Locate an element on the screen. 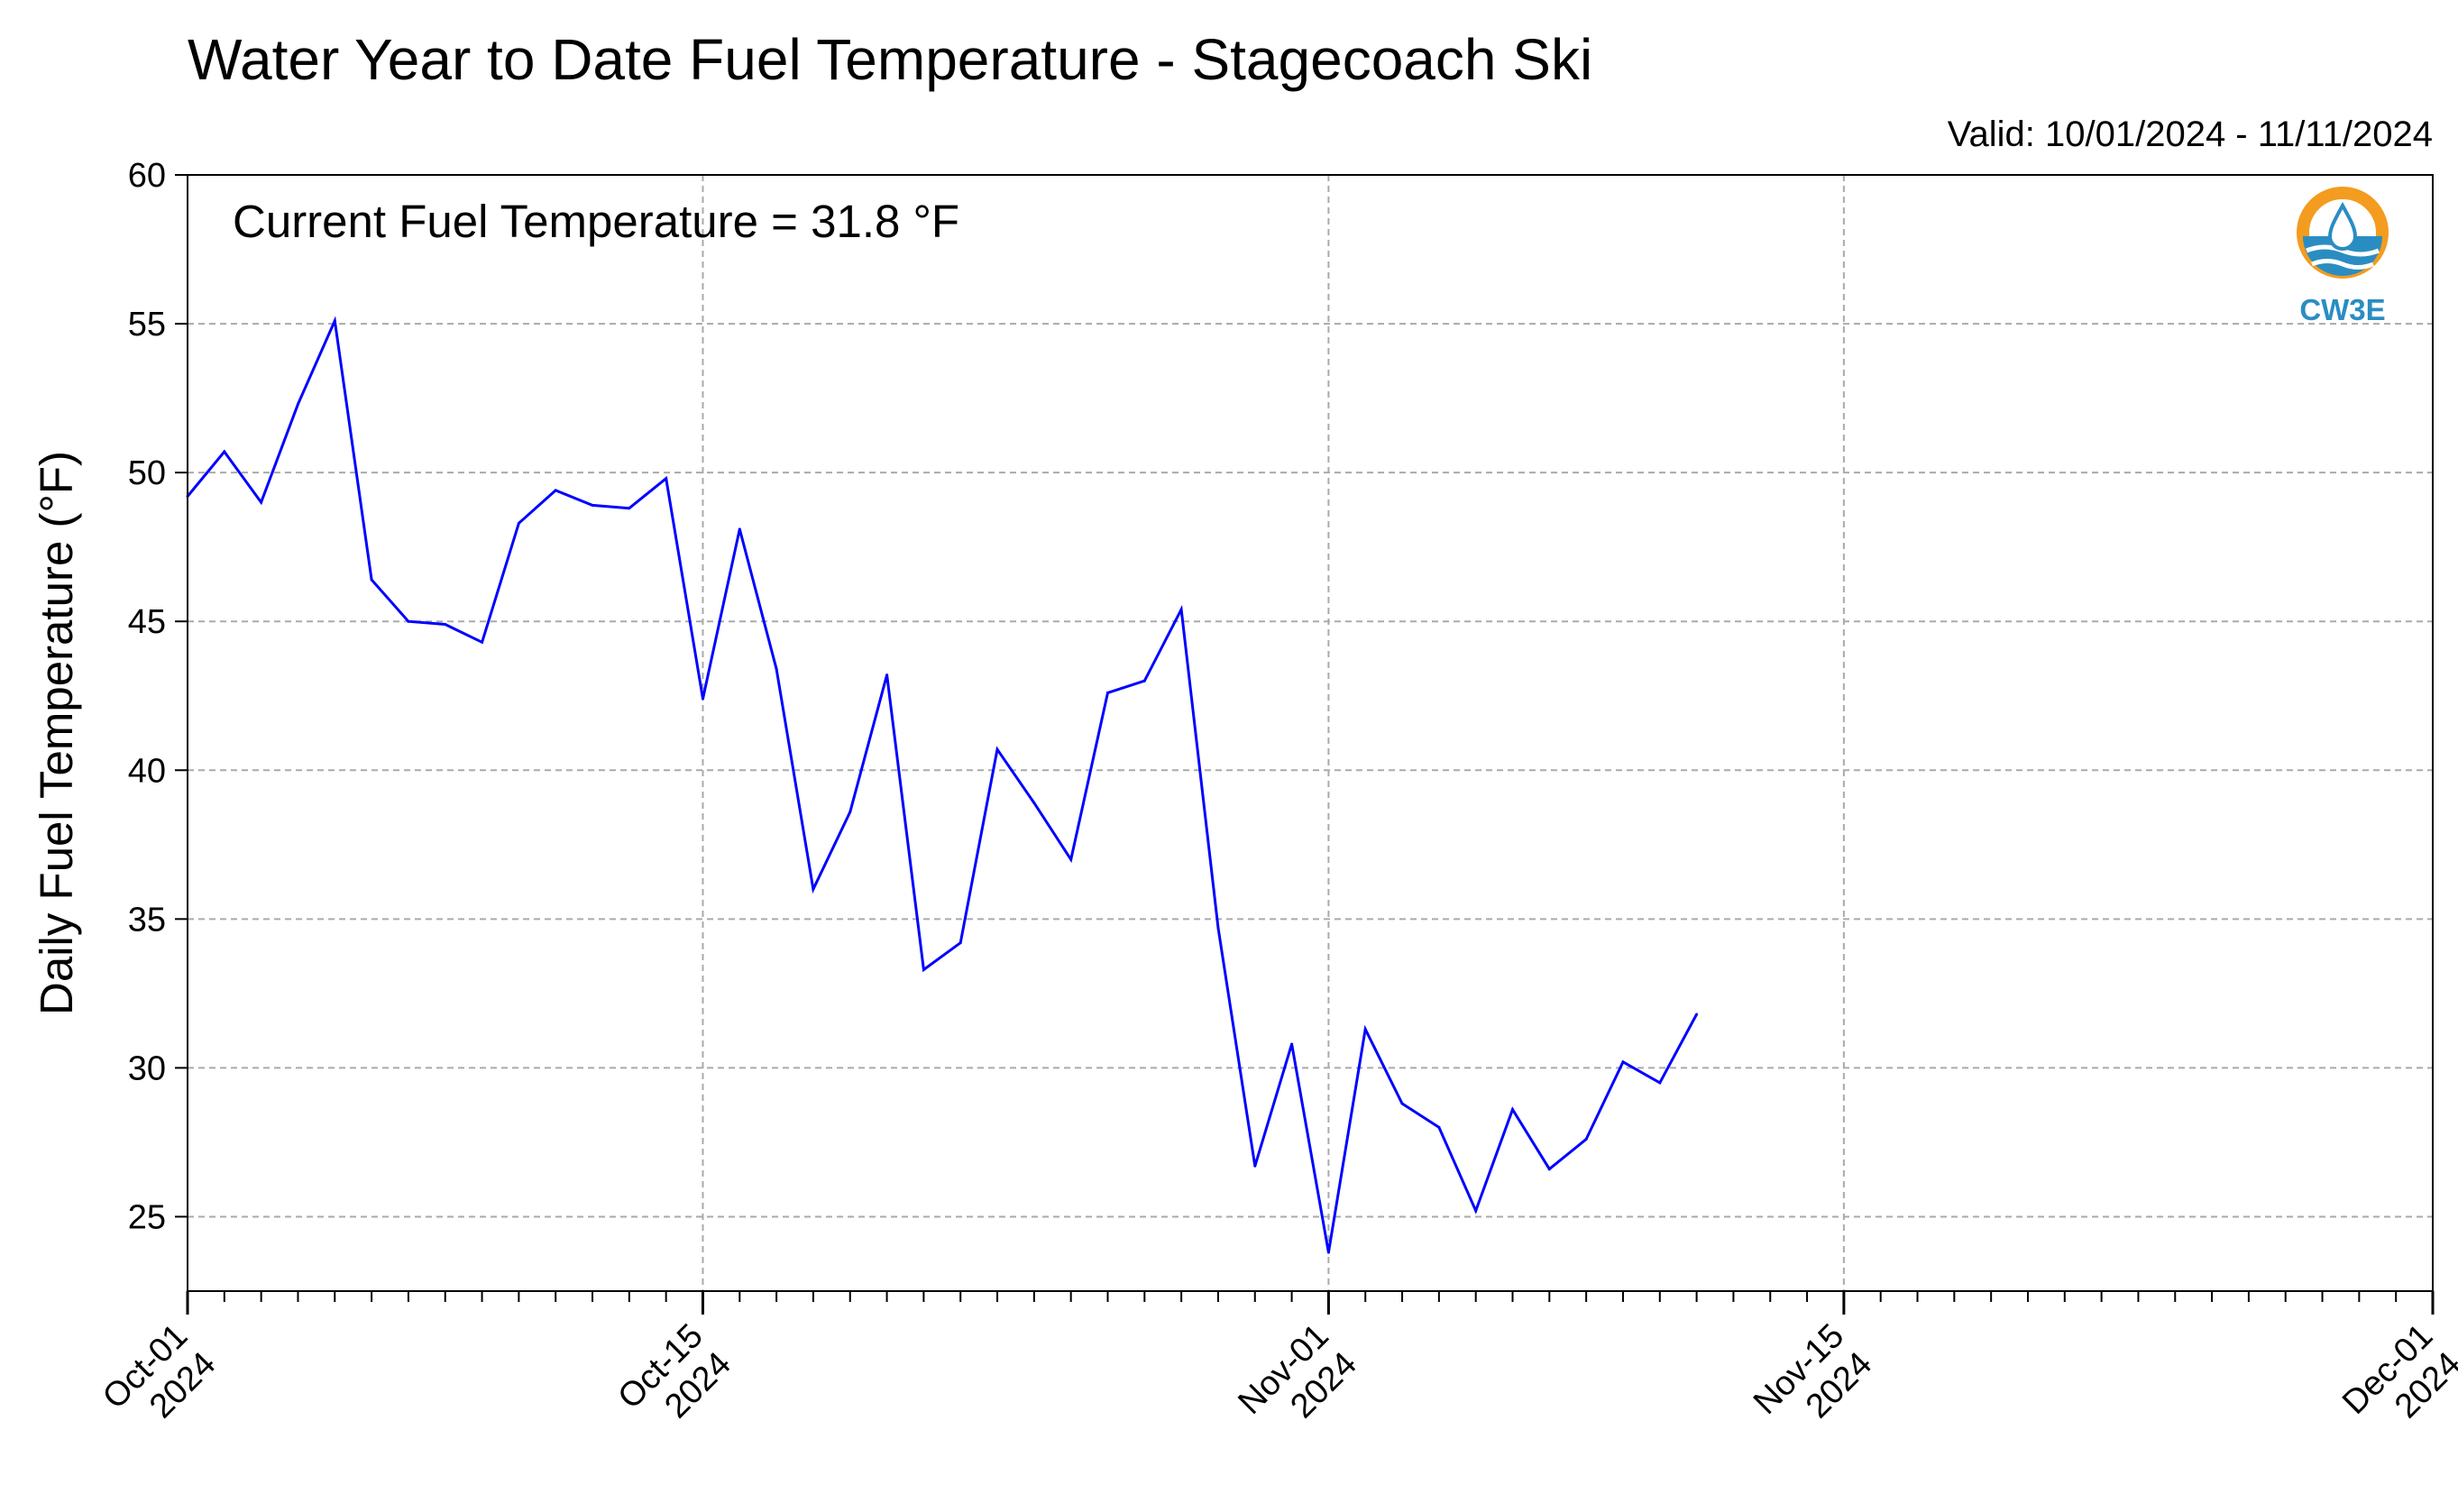 This screenshot has width=2458, height=1512. y-tick-label: 35 is located at coordinates (147, 920).